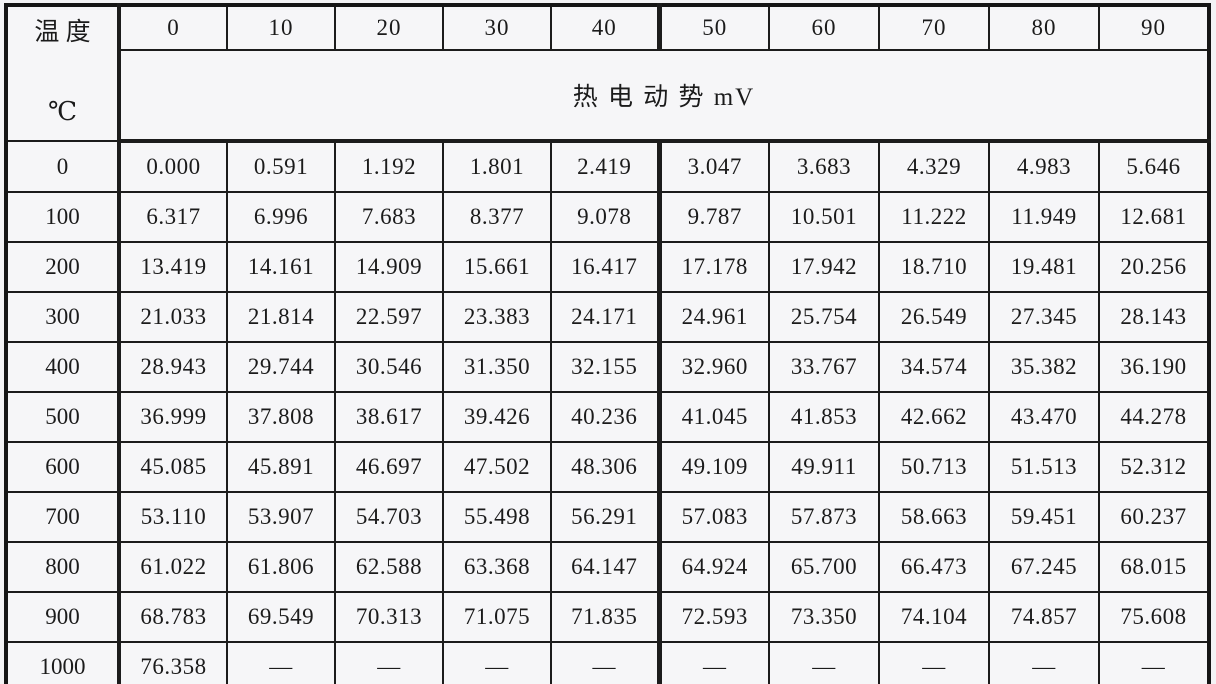  Describe the element at coordinates (1154, 517) in the screenshot. I see `emf-value-cell: 60.237` at that location.